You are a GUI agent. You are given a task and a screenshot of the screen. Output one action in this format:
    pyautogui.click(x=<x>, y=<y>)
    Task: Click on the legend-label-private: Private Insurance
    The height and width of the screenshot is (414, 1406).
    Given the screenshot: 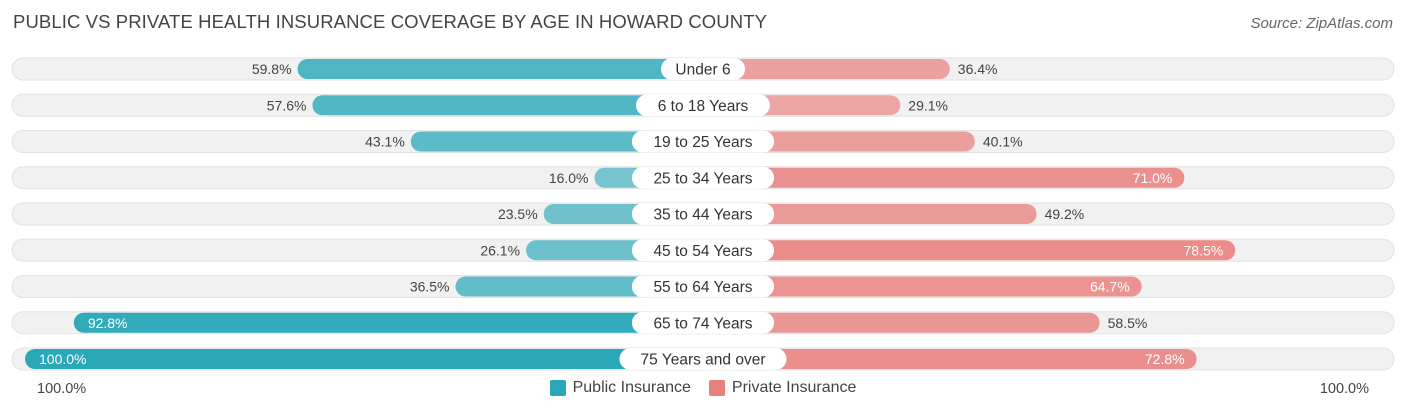 What is the action you would take?
    pyautogui.click(x=794, y=387)
    